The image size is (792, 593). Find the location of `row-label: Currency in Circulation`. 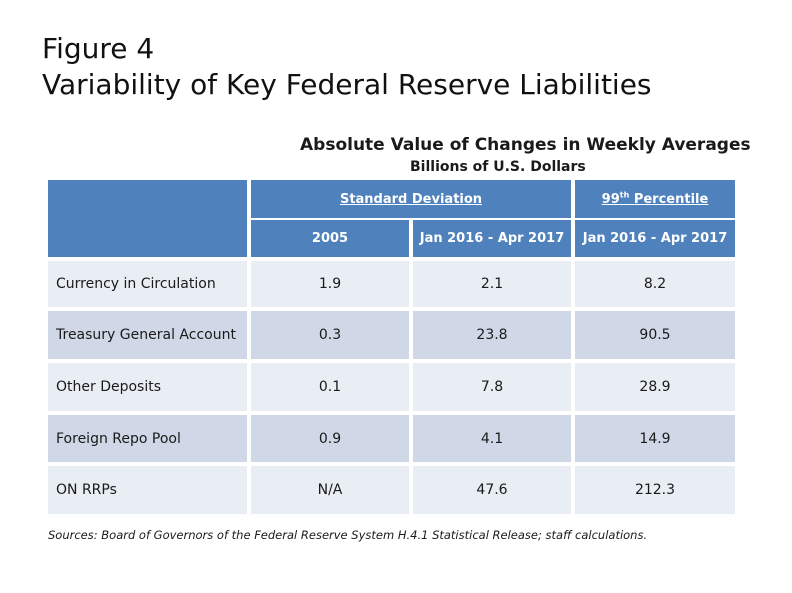

row-label: Currency in Circulation is located at coordinates (147, 284).